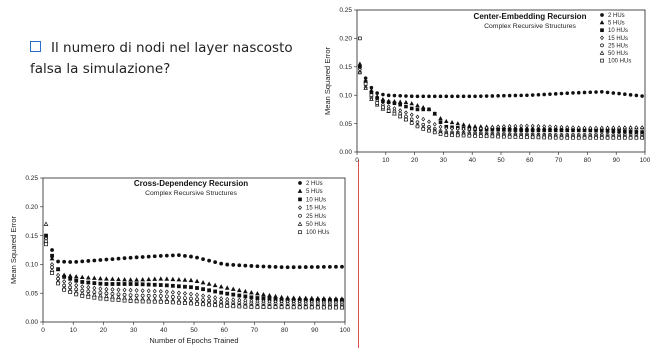 The height and width of the screenshot is (350, 650). Describe the element at coordinates (104, 330) in the screenshot. I see `x-tick-label: 20` at that location.